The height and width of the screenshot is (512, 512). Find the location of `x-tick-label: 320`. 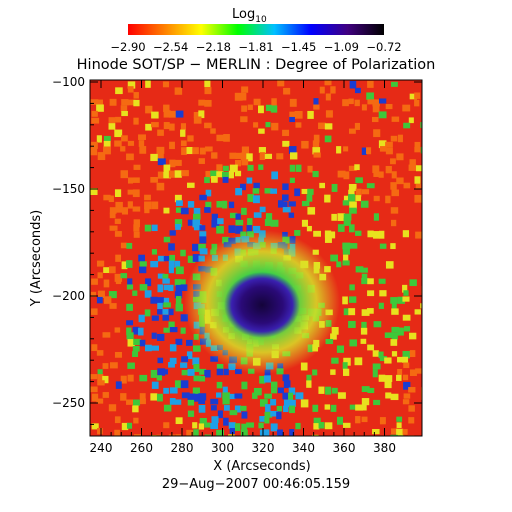

x-tick-label: 320 is located at coordinates (263, 448).